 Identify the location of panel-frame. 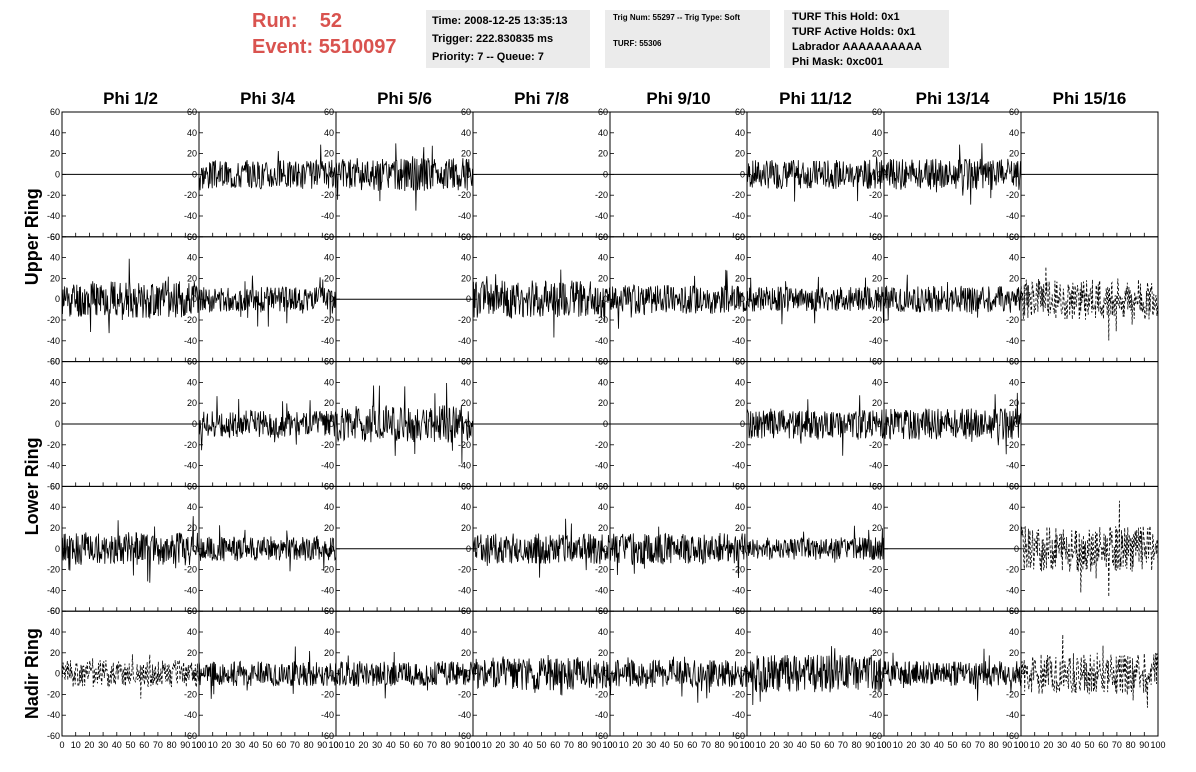
(130, 673).